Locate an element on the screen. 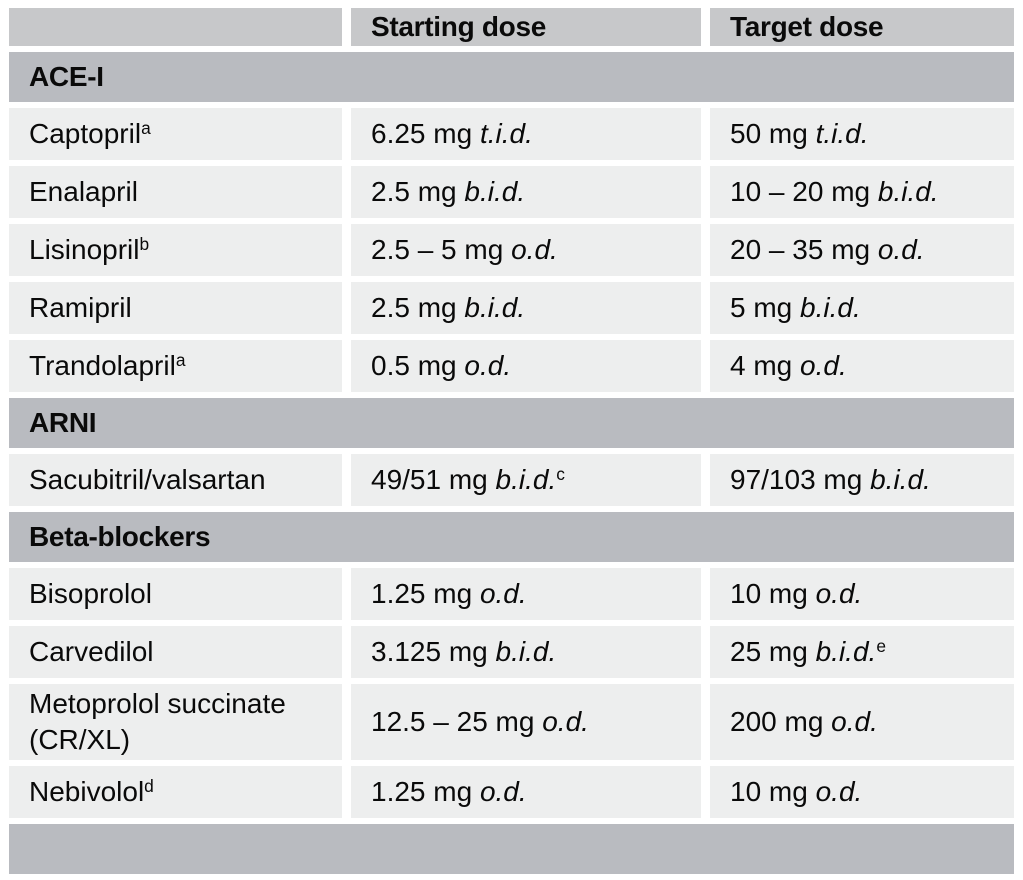 This screenshot has height=880, width=1023. drug-name: Carvedilol is located at coordinates (91, 651).